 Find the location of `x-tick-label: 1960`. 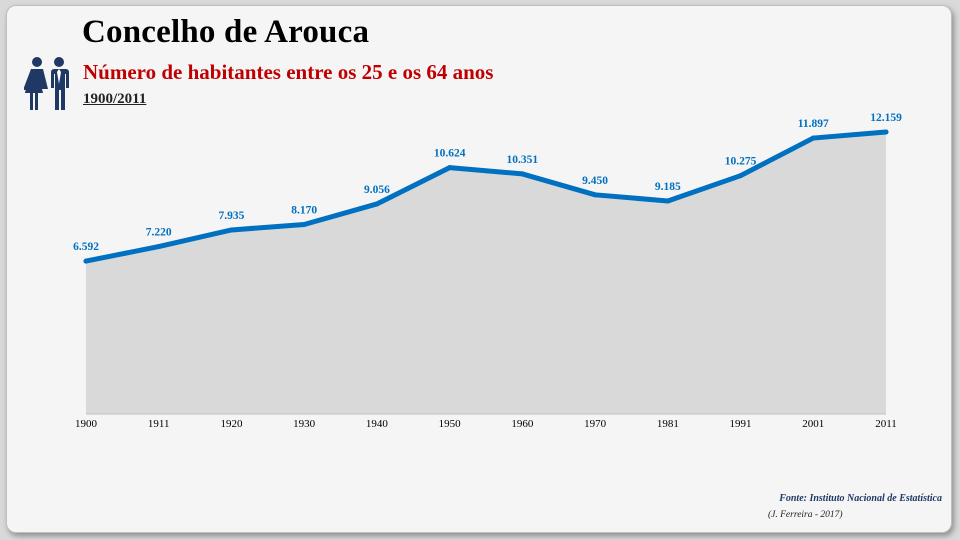

x-tick-label: 1960 is located at coordinates (522, 424).